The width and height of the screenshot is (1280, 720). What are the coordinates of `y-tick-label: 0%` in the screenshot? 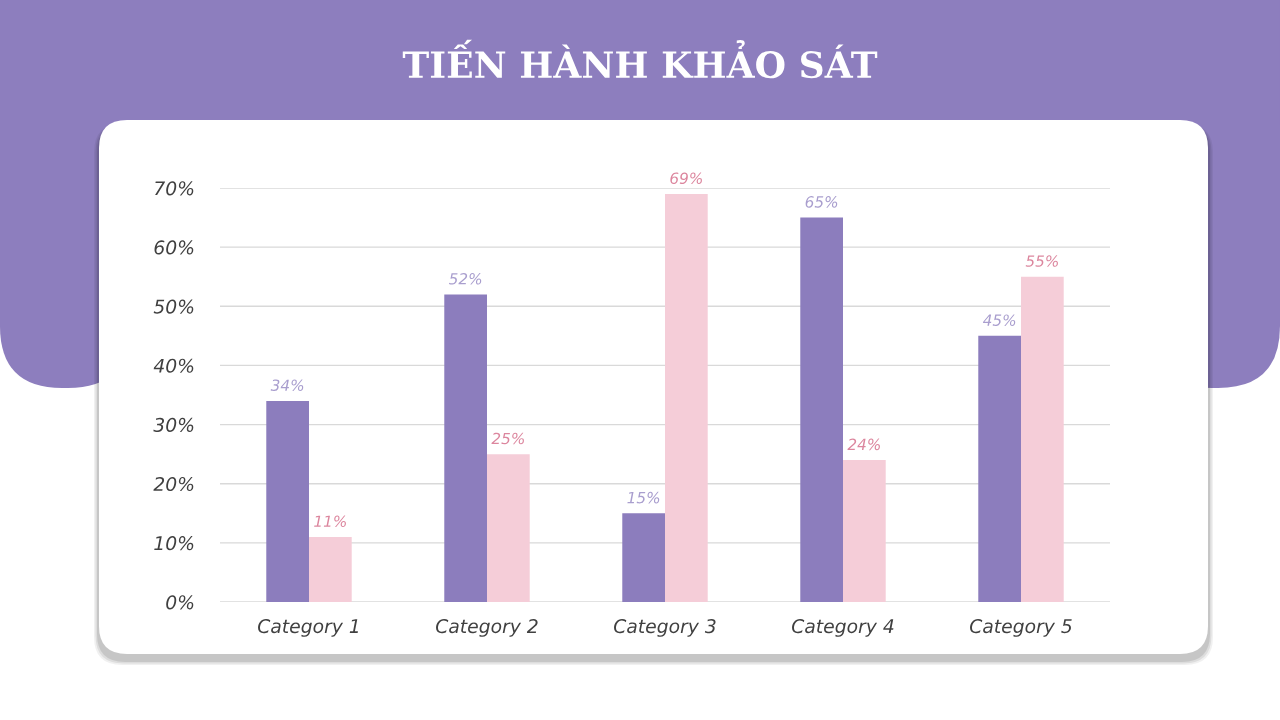 It's located at (180, 602).